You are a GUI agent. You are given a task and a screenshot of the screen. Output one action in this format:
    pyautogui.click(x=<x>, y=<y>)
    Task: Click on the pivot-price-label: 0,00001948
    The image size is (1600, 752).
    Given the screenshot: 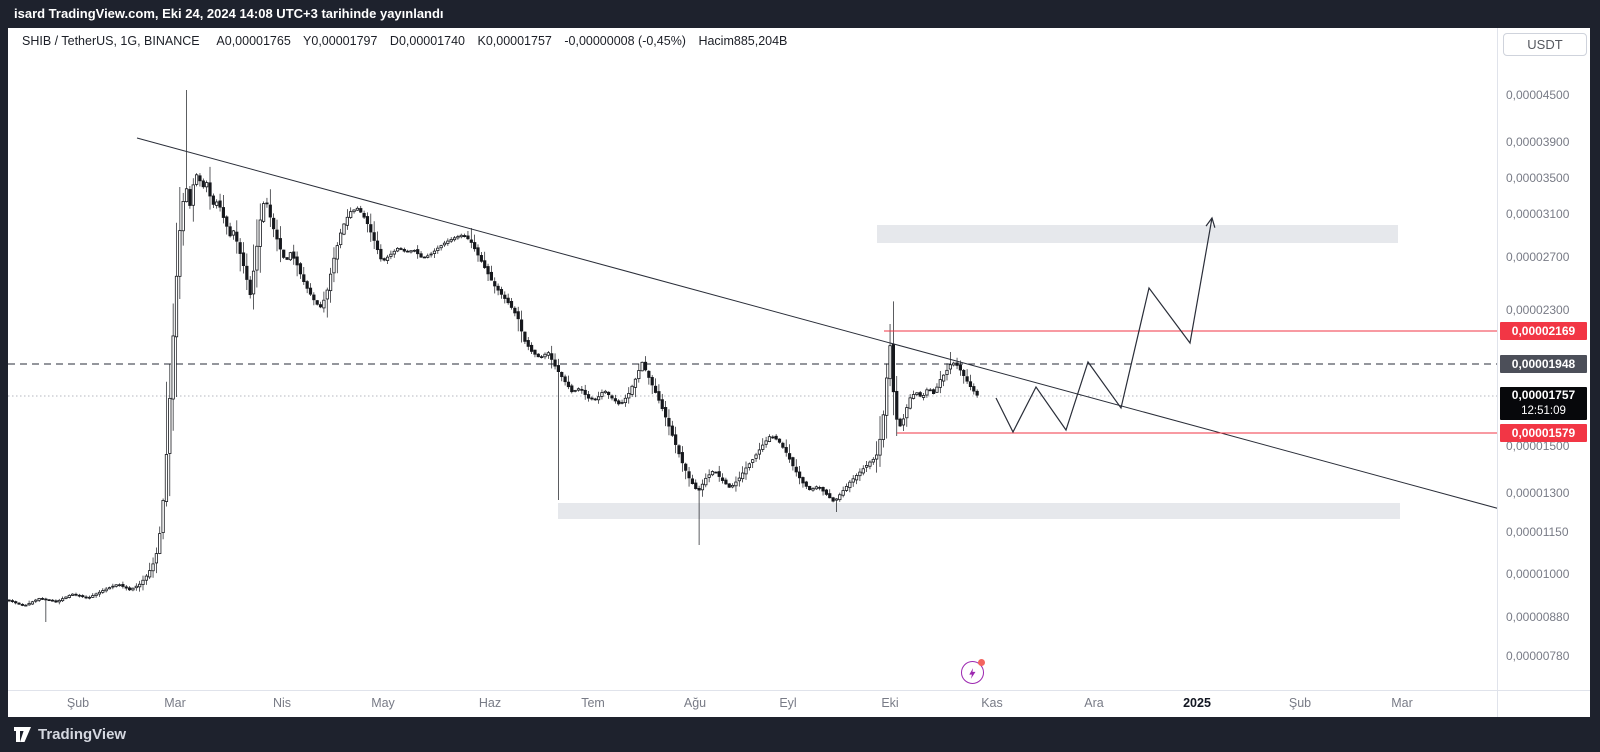 What is the action you would take?
    pyautogui.click(x=1543, y=364)
    